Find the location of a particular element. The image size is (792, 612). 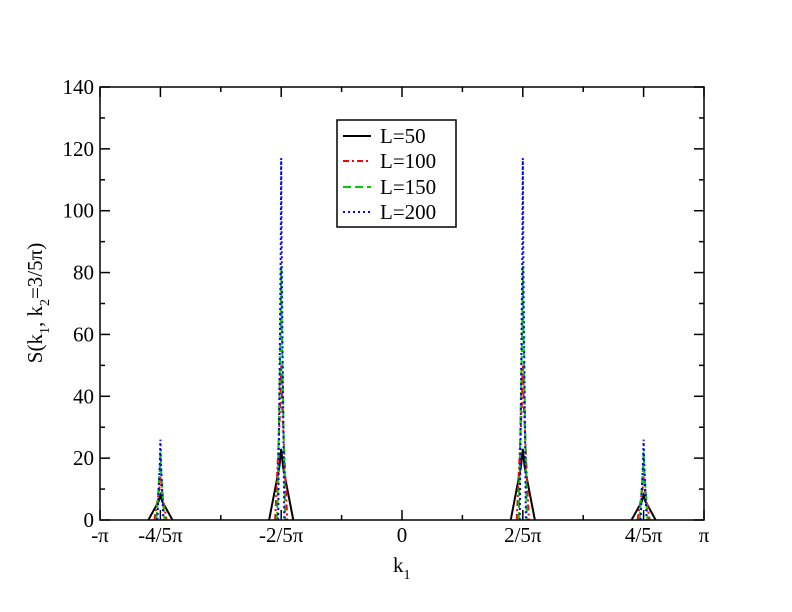

legend: L=50 L=100 L=150 L=200 is located at coordinates (396, 173).